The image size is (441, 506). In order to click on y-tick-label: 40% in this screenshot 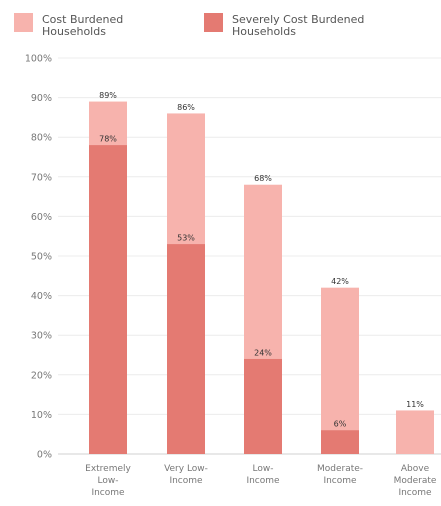, I will do `click(41, 296)`.